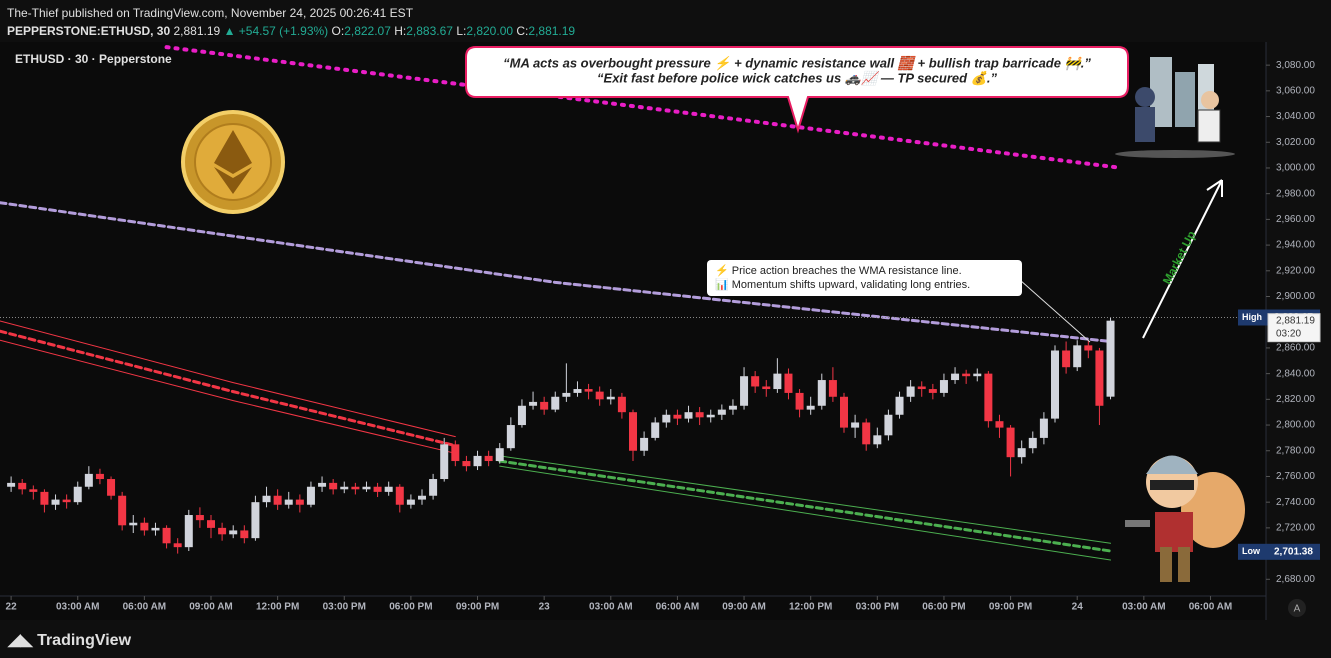  Describe the element at coordinates (367, 31) in the screenshot. I see `o: 2,822.07` at that location.